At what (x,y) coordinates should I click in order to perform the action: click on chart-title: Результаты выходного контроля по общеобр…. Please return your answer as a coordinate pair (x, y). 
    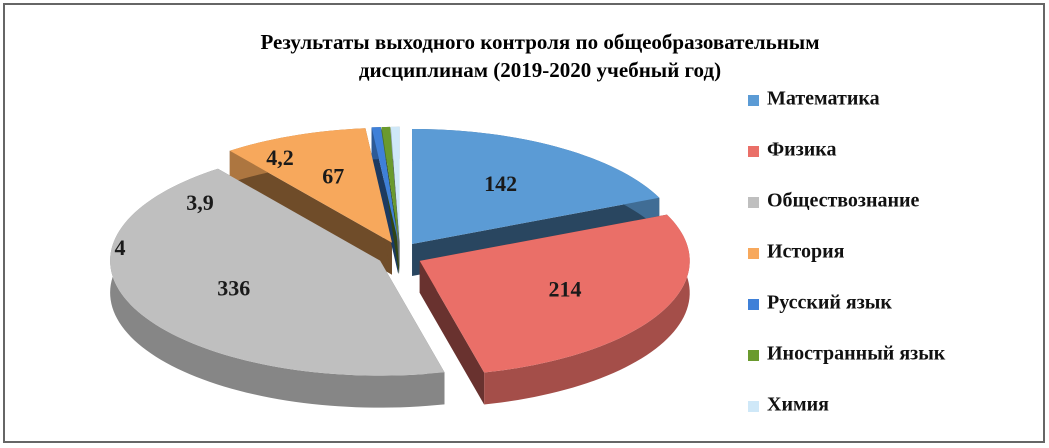
    Looking at the image, I should click on (540, 56).